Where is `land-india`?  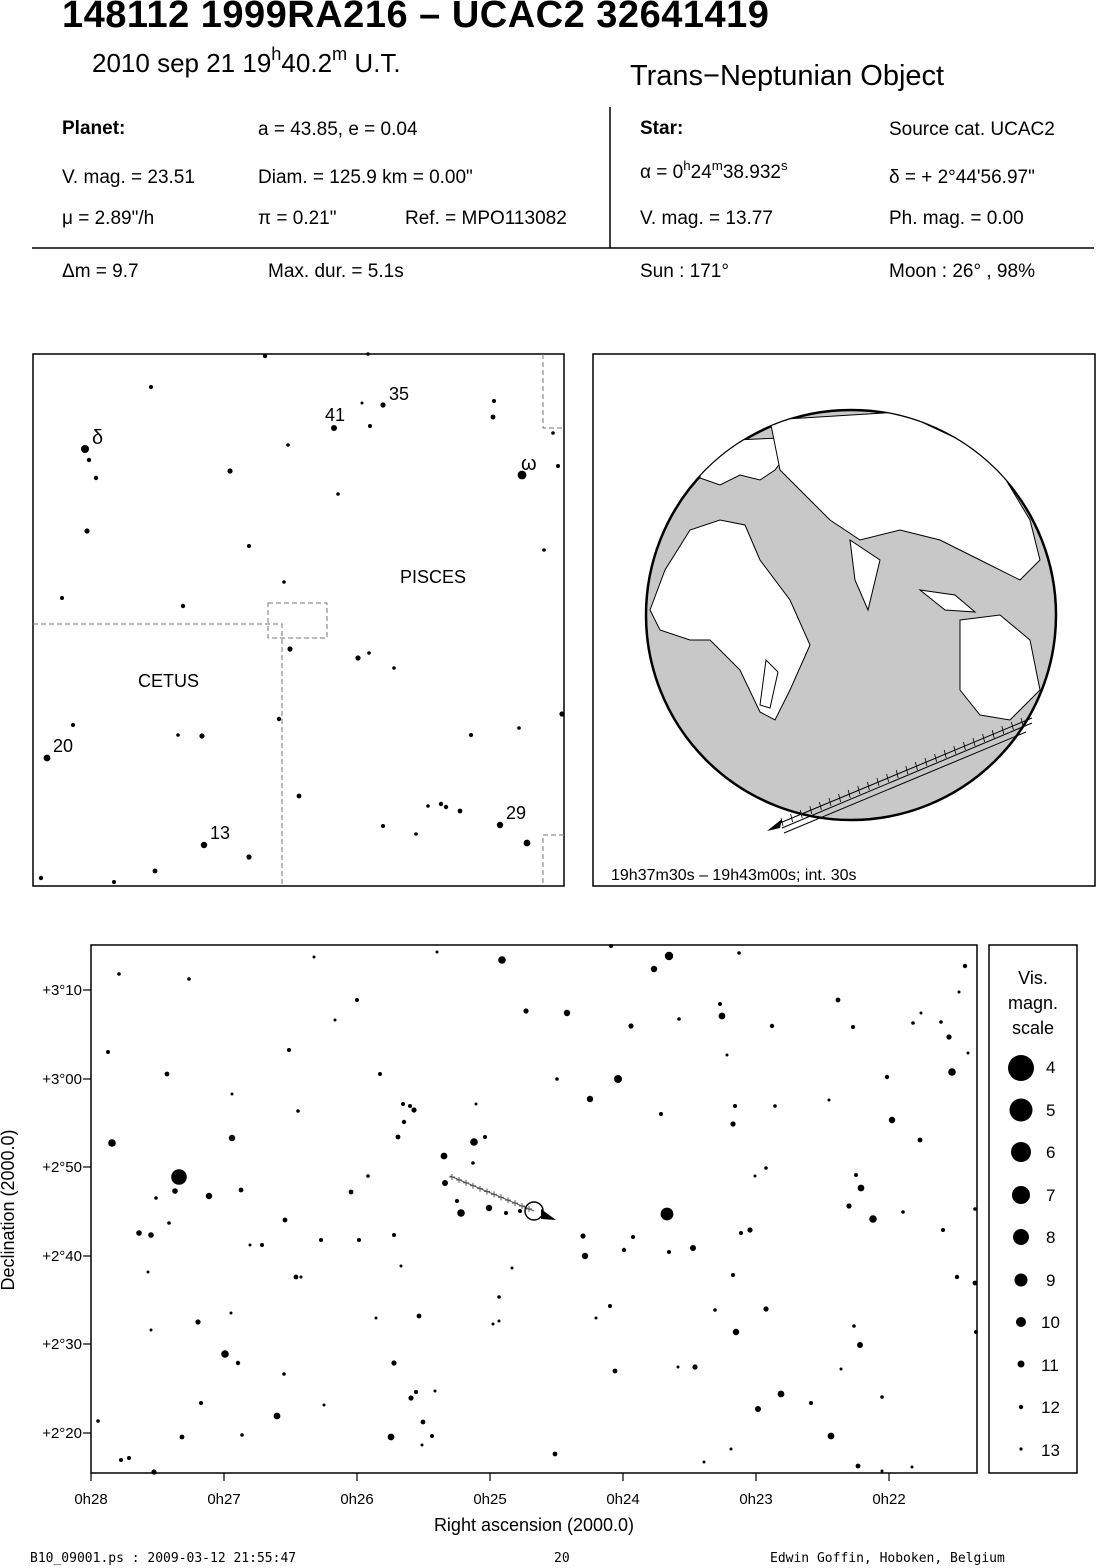
land-india is located at coordinates (865, 575).